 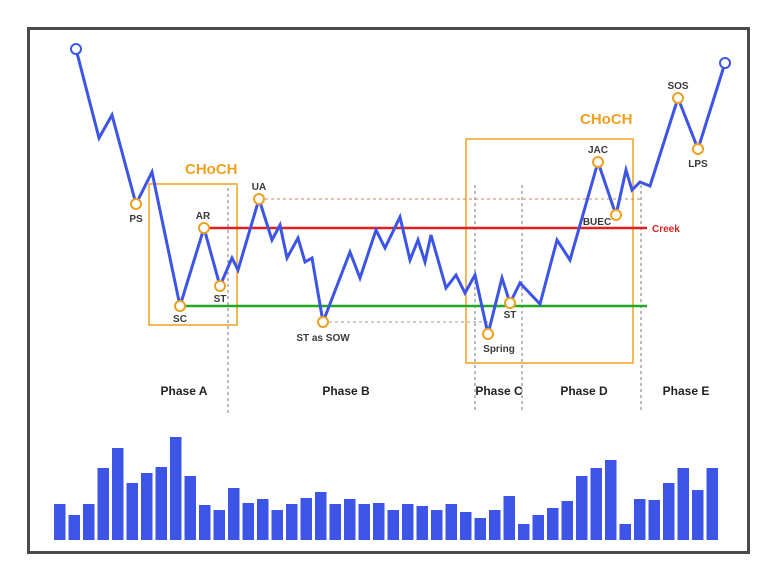 What do you see at coordinates (180, 306) in the screenshot?
I see `sc-marker` at bounding box center [180, 306].